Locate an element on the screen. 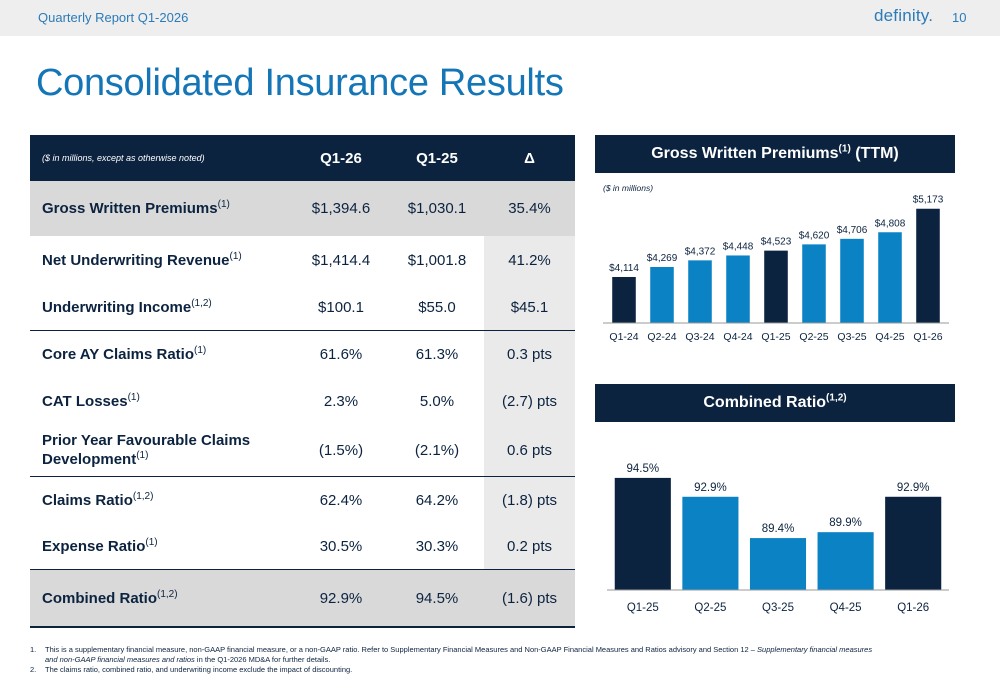  row-label: Gross Written Premiums is located at coordinates (130, 208).